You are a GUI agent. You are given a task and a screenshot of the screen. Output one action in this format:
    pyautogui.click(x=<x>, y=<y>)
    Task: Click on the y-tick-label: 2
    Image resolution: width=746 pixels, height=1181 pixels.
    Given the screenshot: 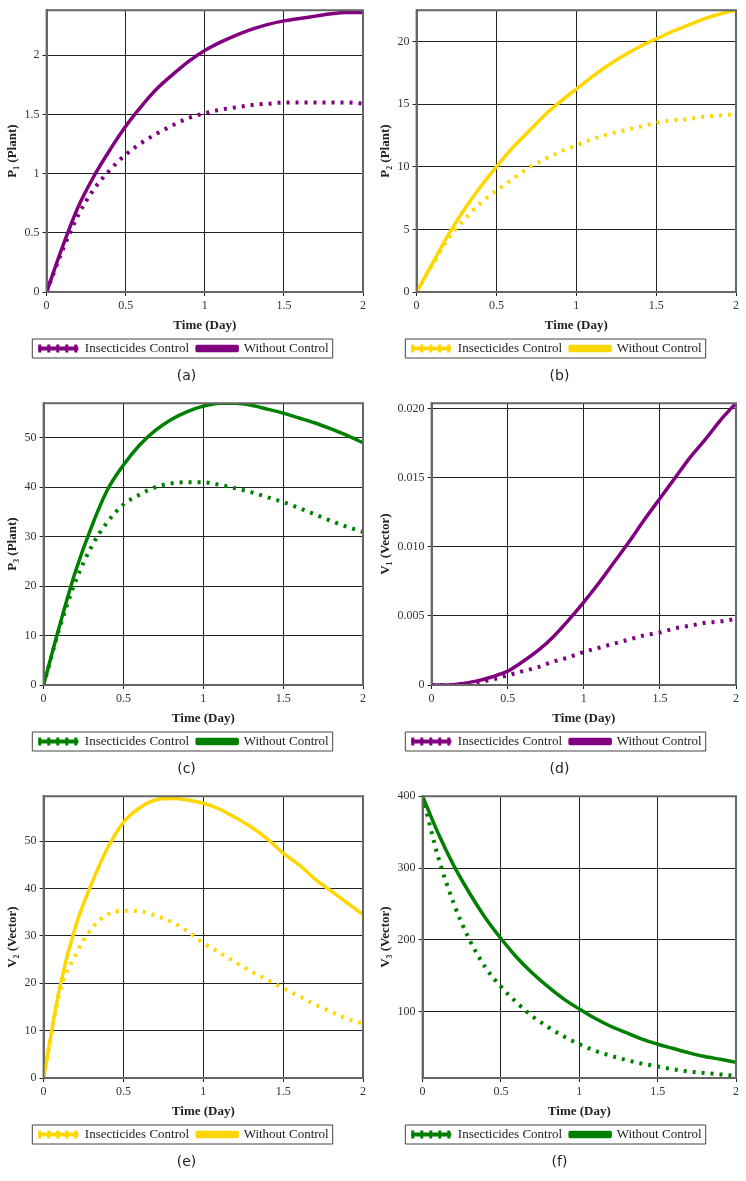 What is the action you would take?
    pyautogui.click(x=36, y=54)
    